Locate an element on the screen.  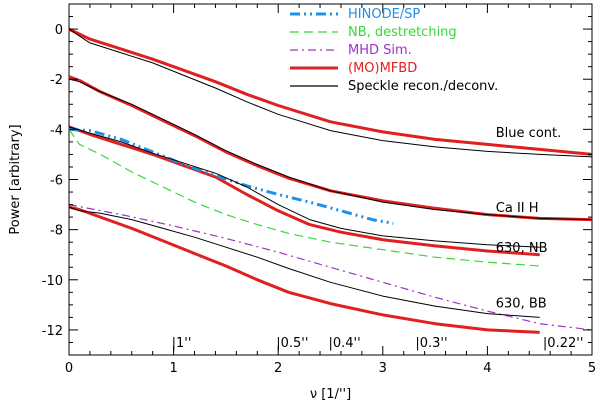
x-tick-label: 0 is located at coordinates (69, 368).